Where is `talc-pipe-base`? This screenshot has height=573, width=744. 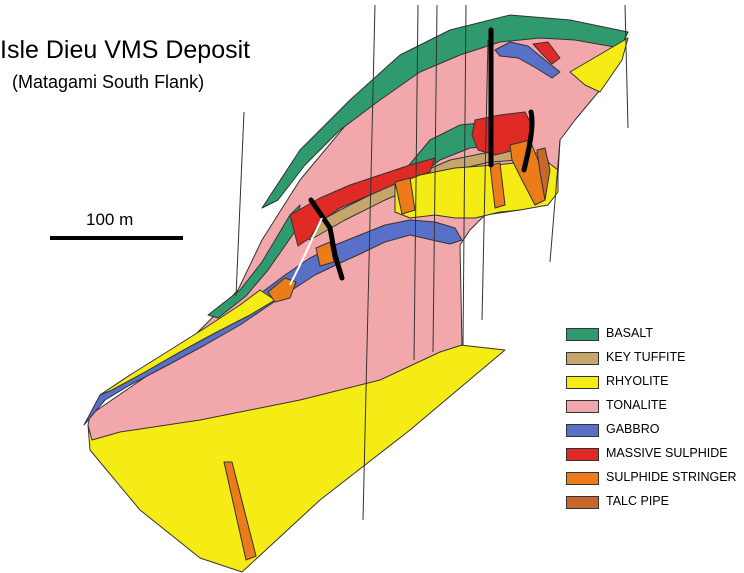
talc-pipe-base is located at coordinates (240, 511).